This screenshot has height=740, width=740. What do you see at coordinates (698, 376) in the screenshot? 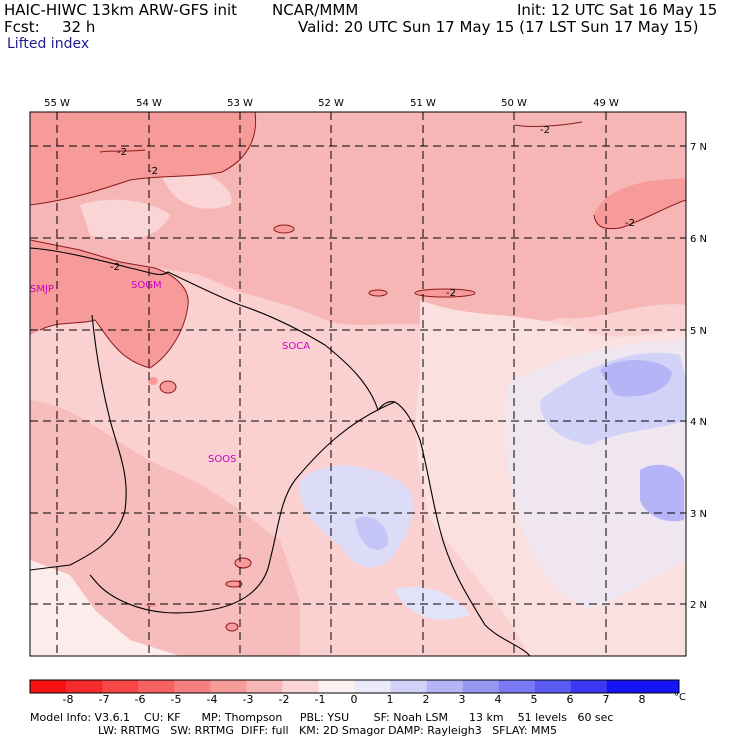
I see `latitude-labels: 7 N 6 N 5 N 4 N 3 N 2 N` at bounding box center [698, 376].